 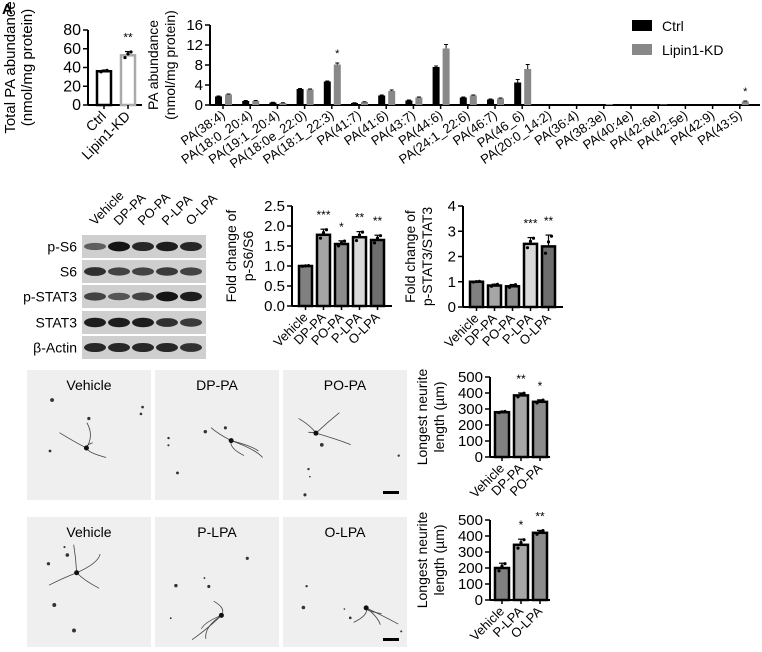 What do you see at coordinates (62, 247) in the screenshot?
I see `blot-row-label: p-S6` at bounding box center [62, 247].